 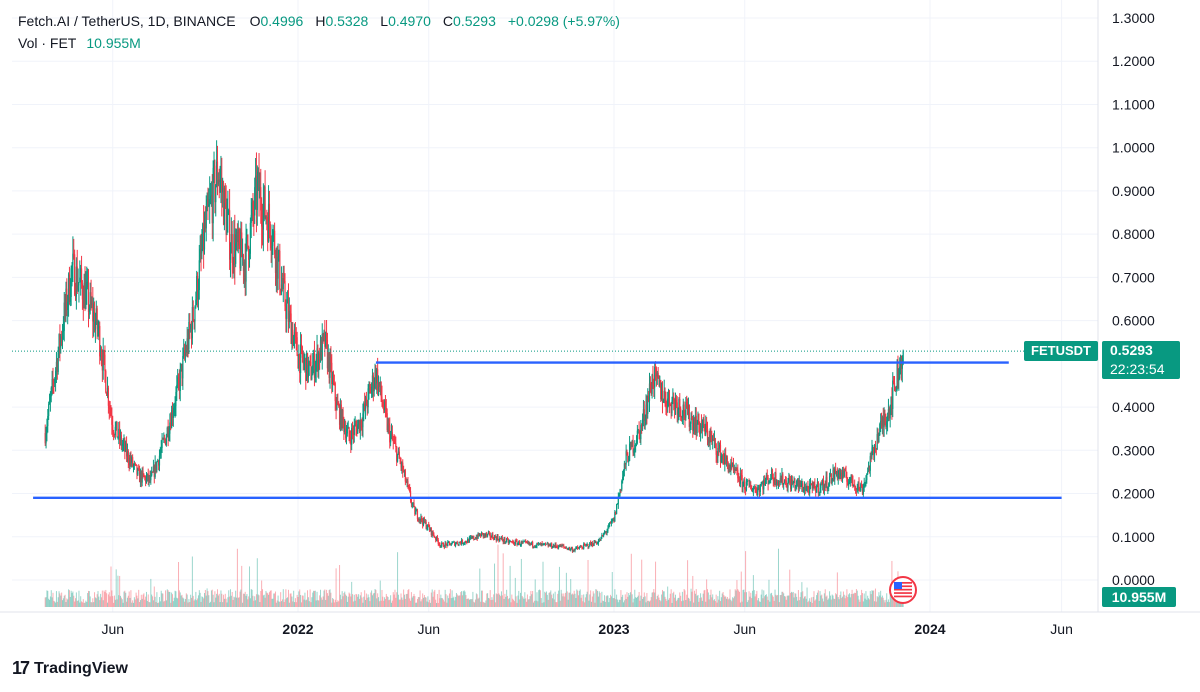 I want to click on symbol-title: Fetch.AI / TetherUS, 1D, BINANCE, so click(x=127, y=21).